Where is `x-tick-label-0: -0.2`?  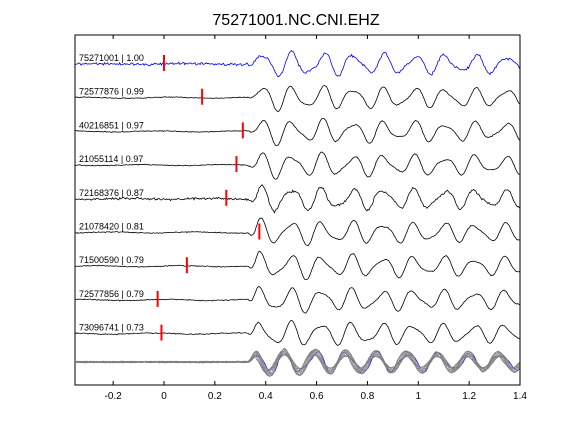
x-tick-label-0: -0.2 is located at coordinates (114, 396).